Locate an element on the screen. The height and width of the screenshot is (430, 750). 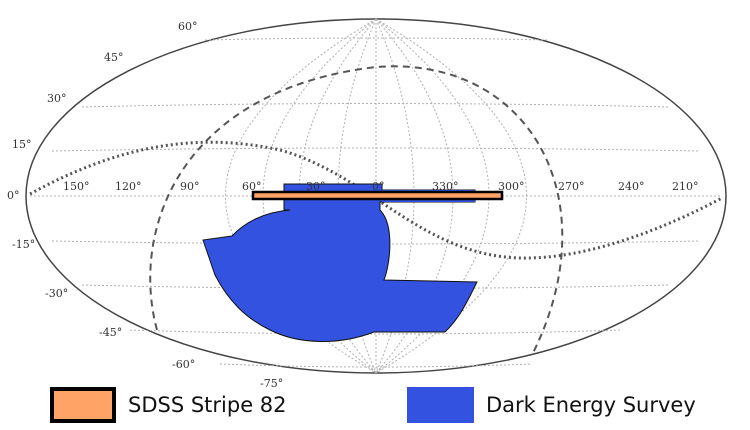
ra-label: 120° is located at coordinates (128, 186).